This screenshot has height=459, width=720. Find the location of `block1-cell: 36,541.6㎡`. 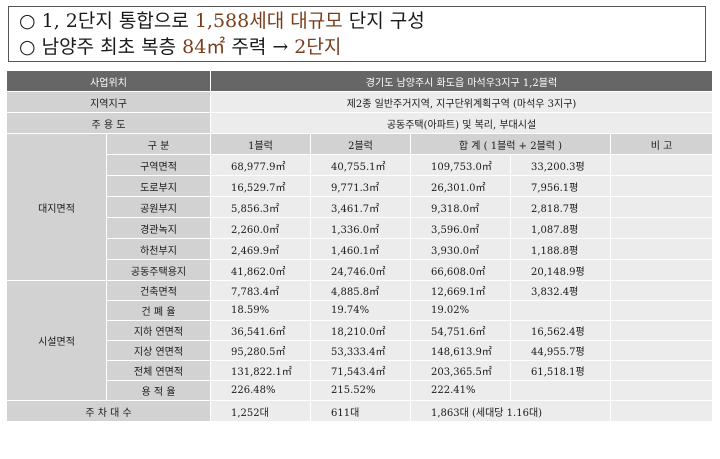

block1-cell: 36,541.6㎡ is located at coordinates (260, 330).